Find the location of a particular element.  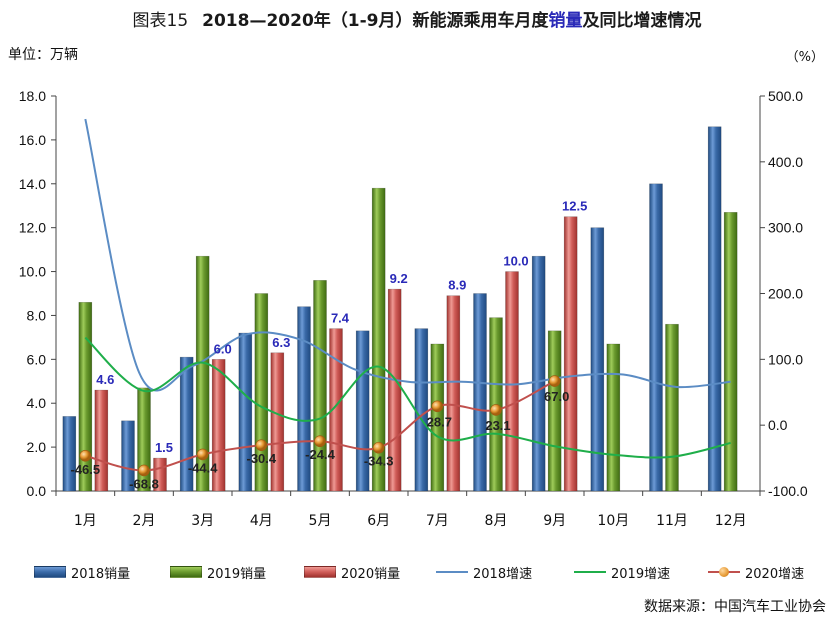

right-axis-unit: （%） is located at coordinates (804, 57).